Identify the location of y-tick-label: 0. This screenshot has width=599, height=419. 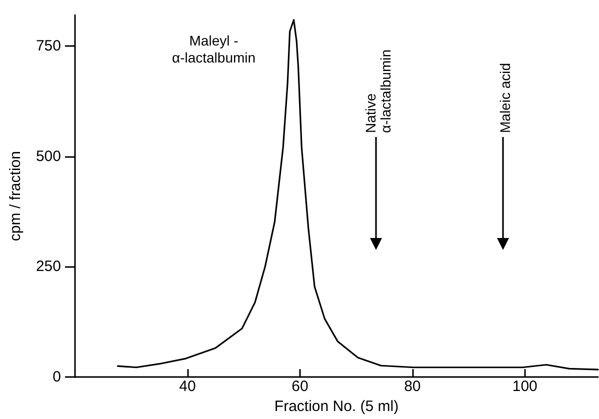
(56, 377).